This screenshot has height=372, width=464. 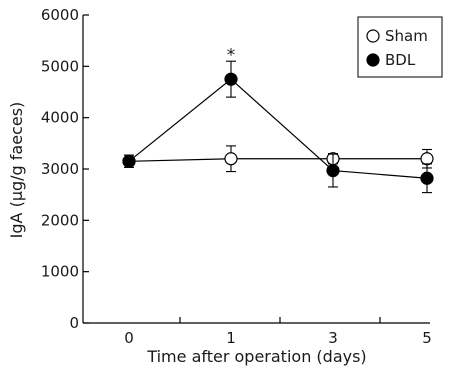 I want to click on x-tick-label: 5, so click(x=427, y=338).